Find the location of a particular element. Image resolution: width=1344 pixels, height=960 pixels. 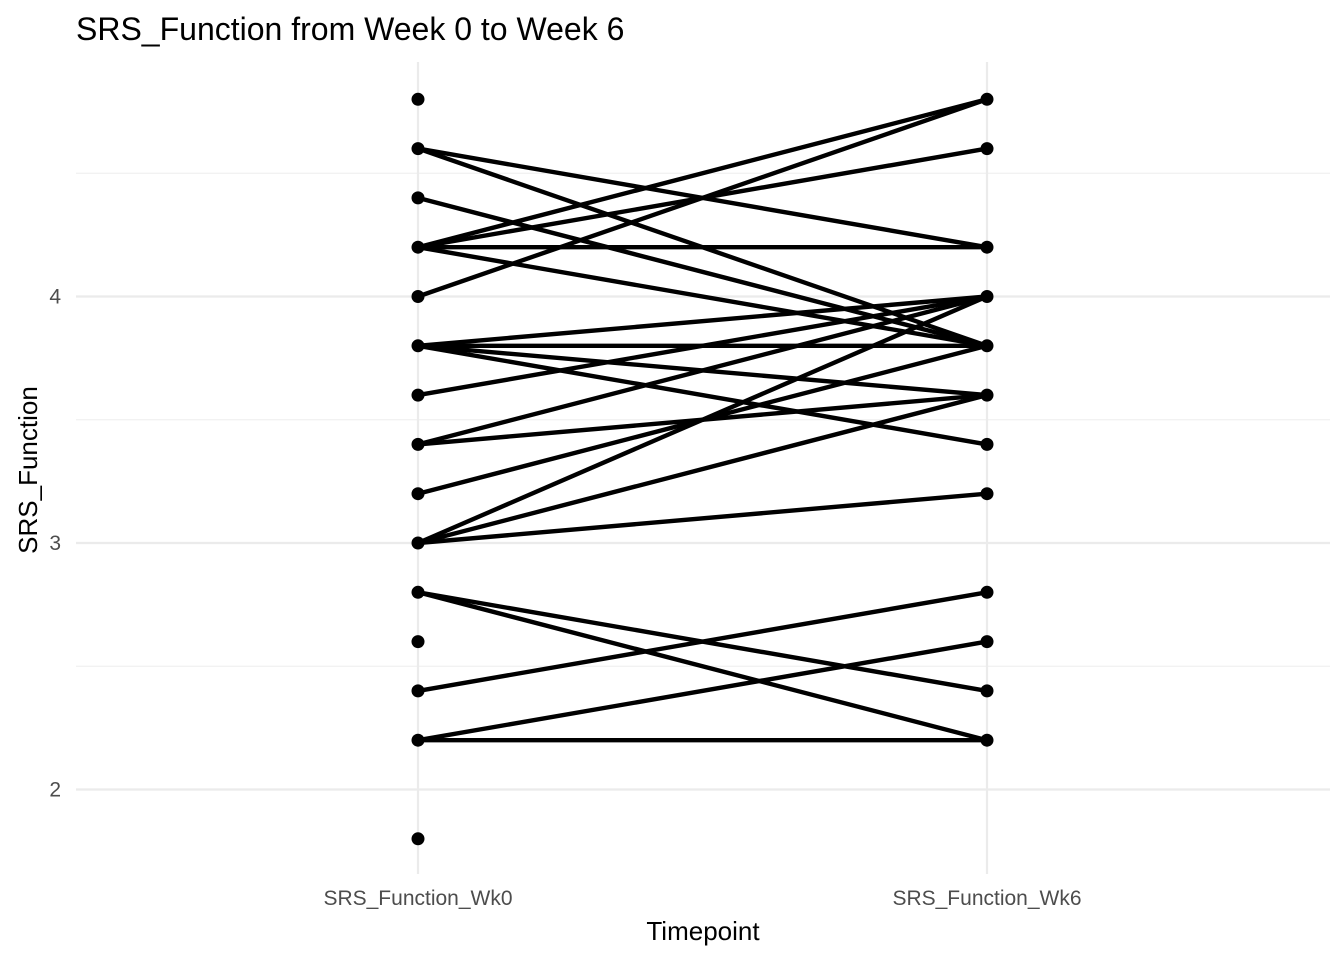

x-axis-title: Timepoint is located at coordinates (703, 931).